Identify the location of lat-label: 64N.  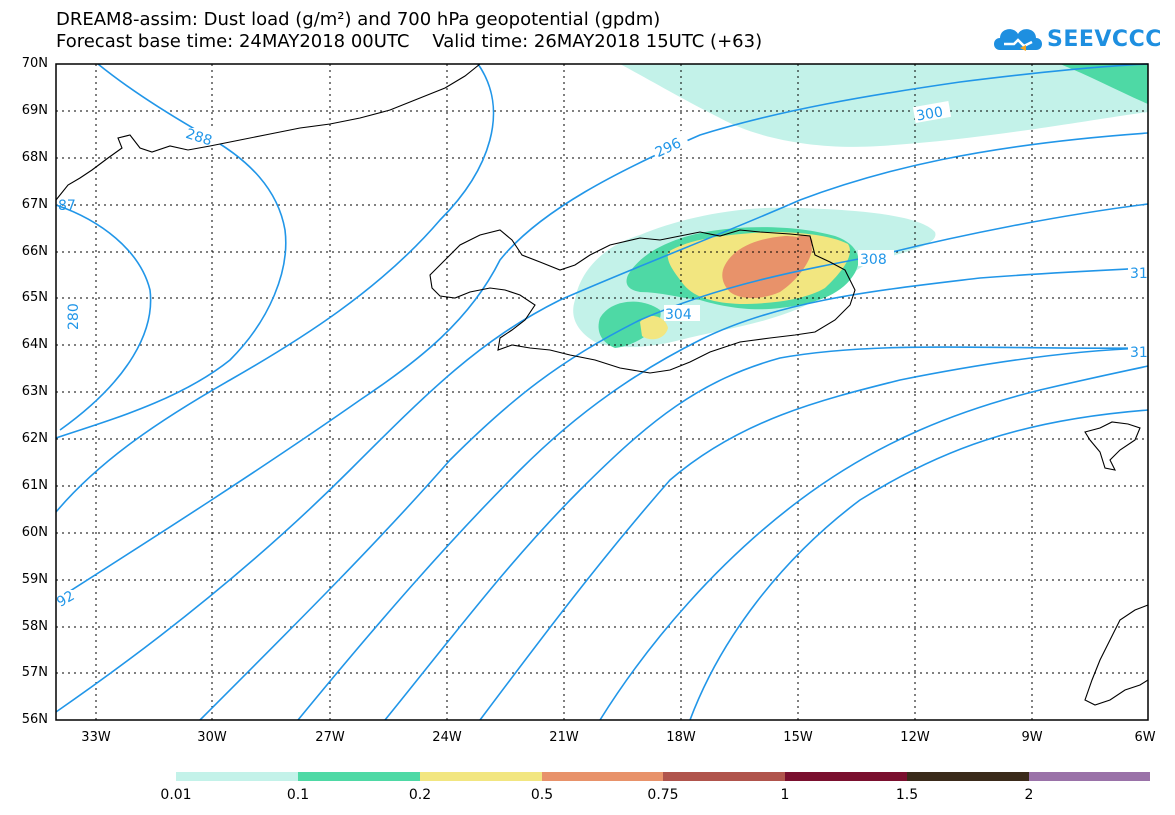
(34, 344).